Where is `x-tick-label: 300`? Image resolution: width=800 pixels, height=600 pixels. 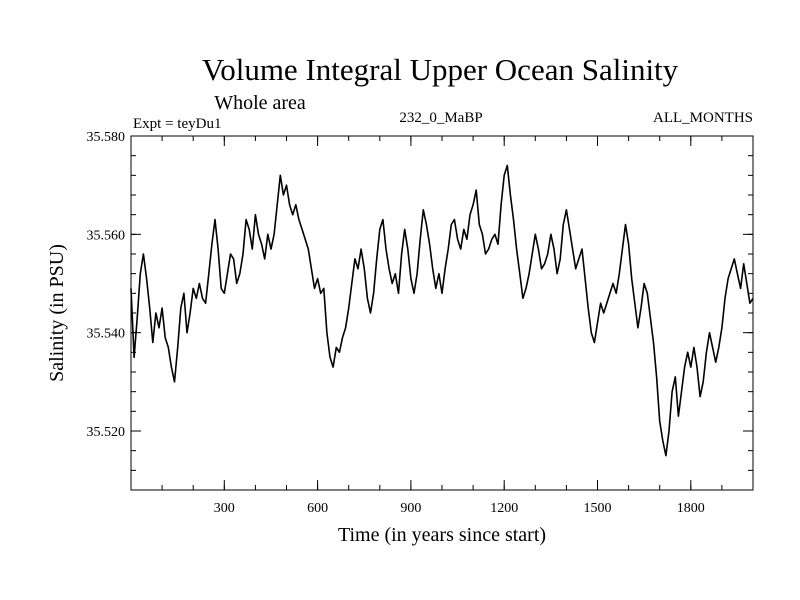
x-tick-label: 300 is located at coordinates (224, 508).